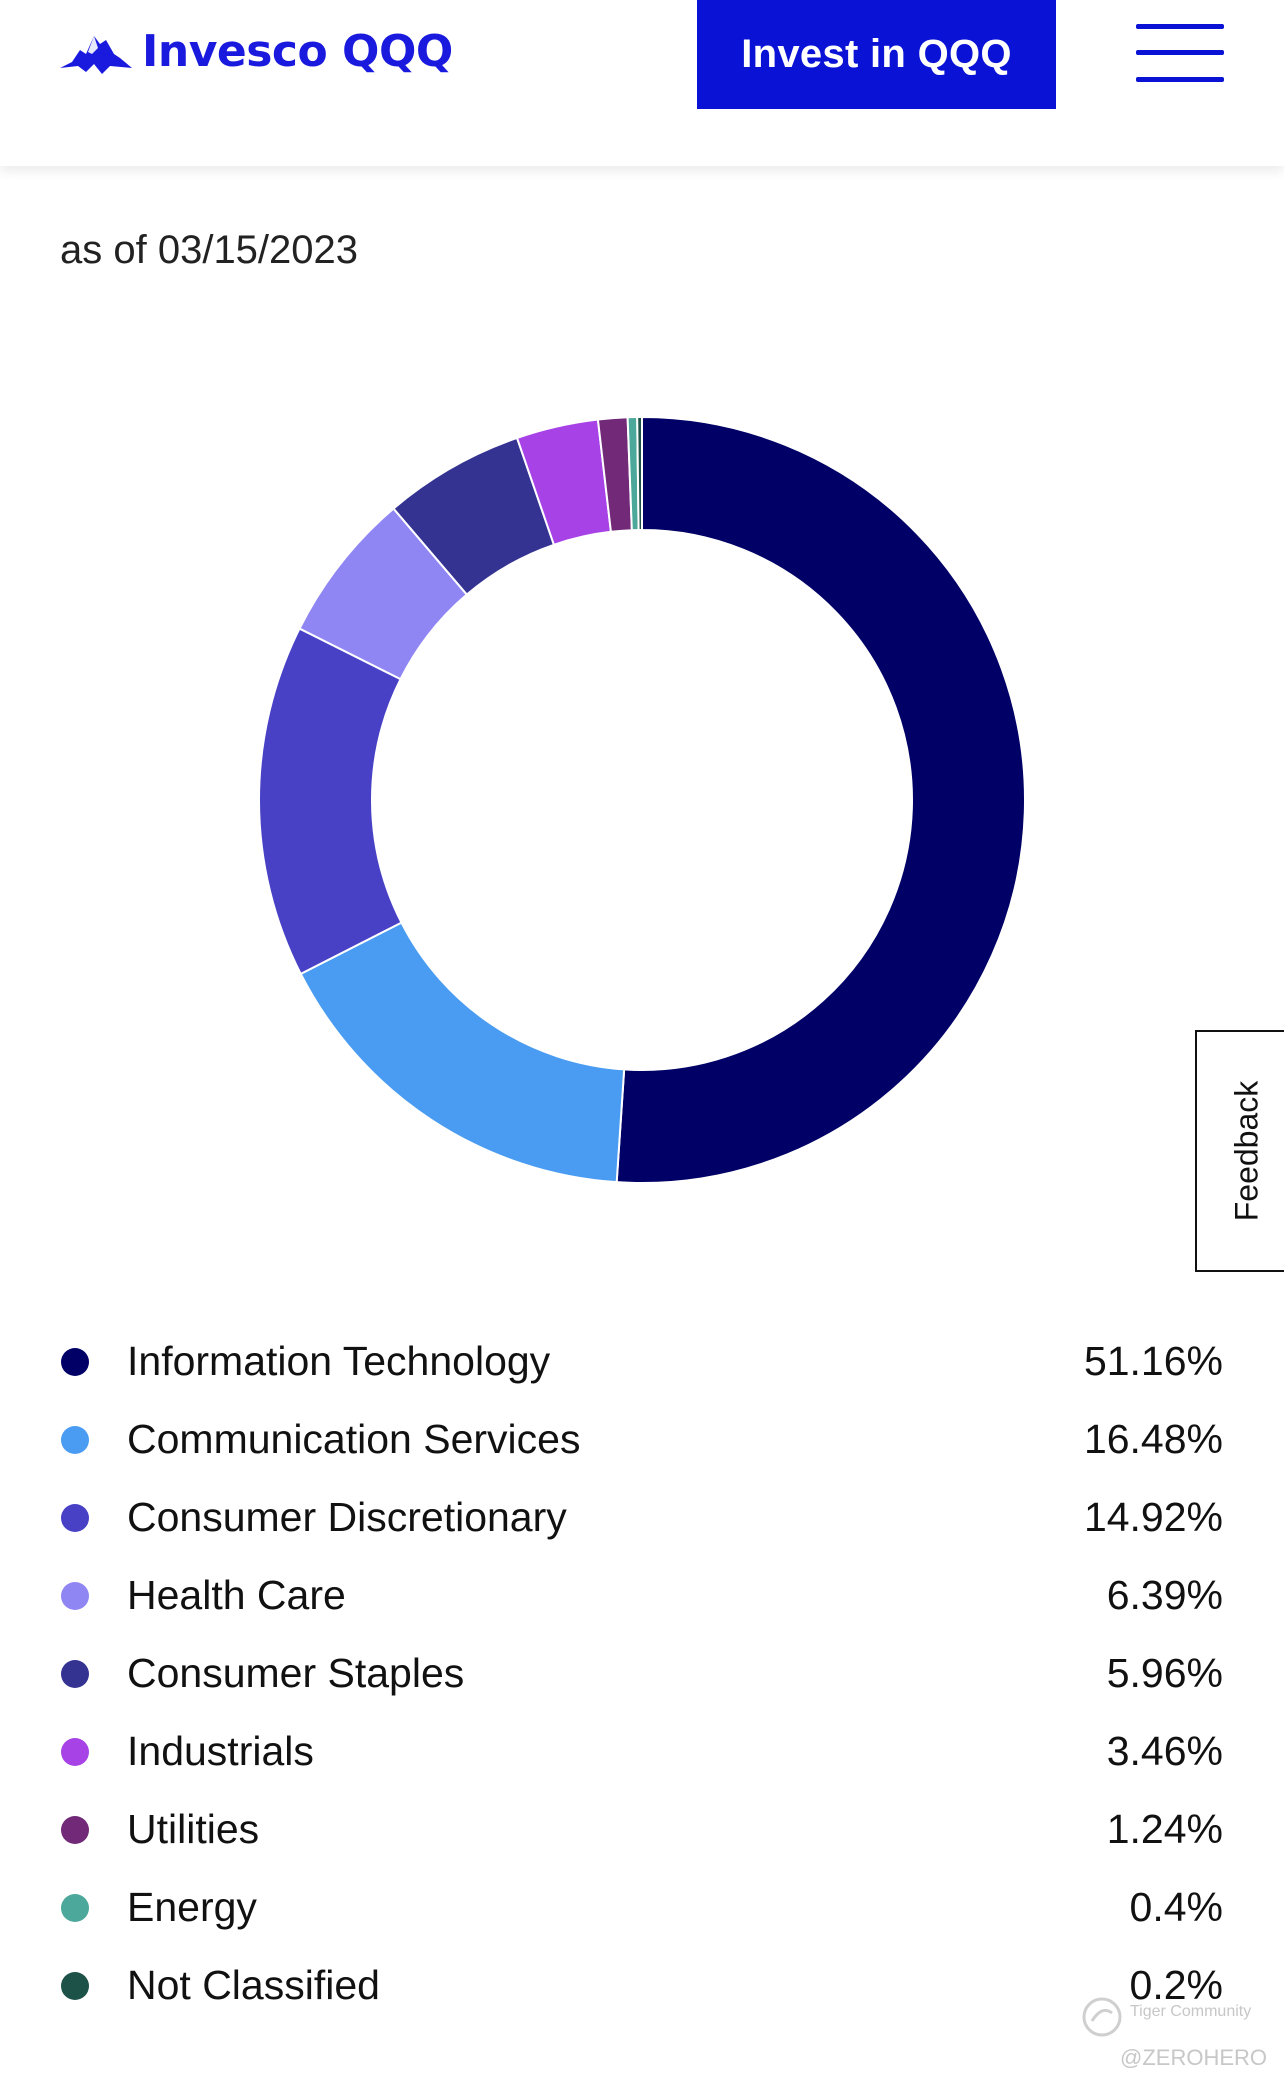 This screenshot has width=1284, height=2088. Describe the element at coordinates (1153, 1361) in the screenshot. I see `legend-percentage: 51.16%` at that location.